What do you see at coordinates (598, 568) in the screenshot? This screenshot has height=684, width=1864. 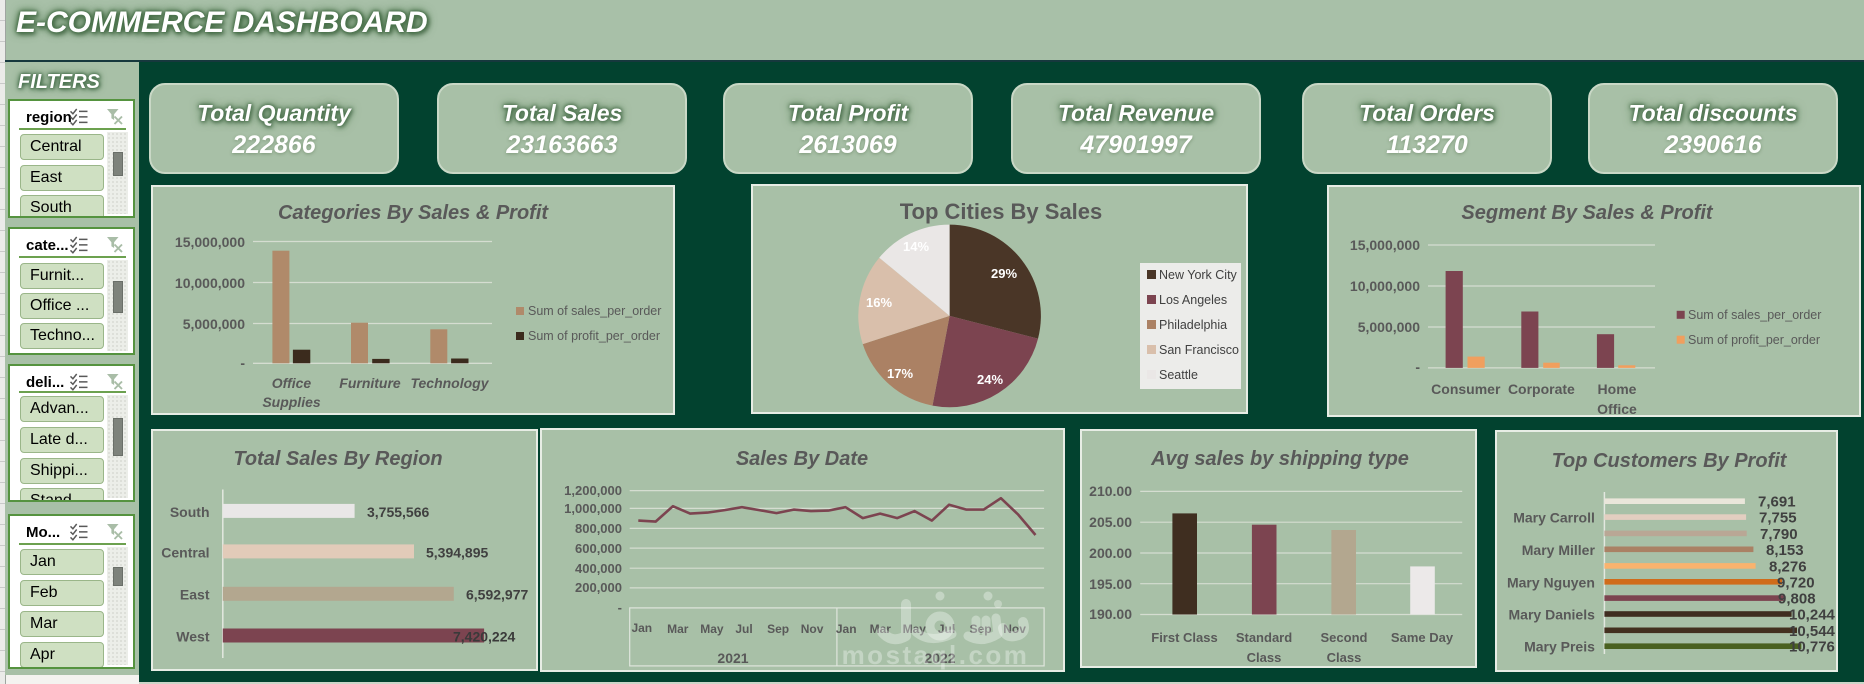 I see `svg-text: 400,000` at bounding box center [598, 568].